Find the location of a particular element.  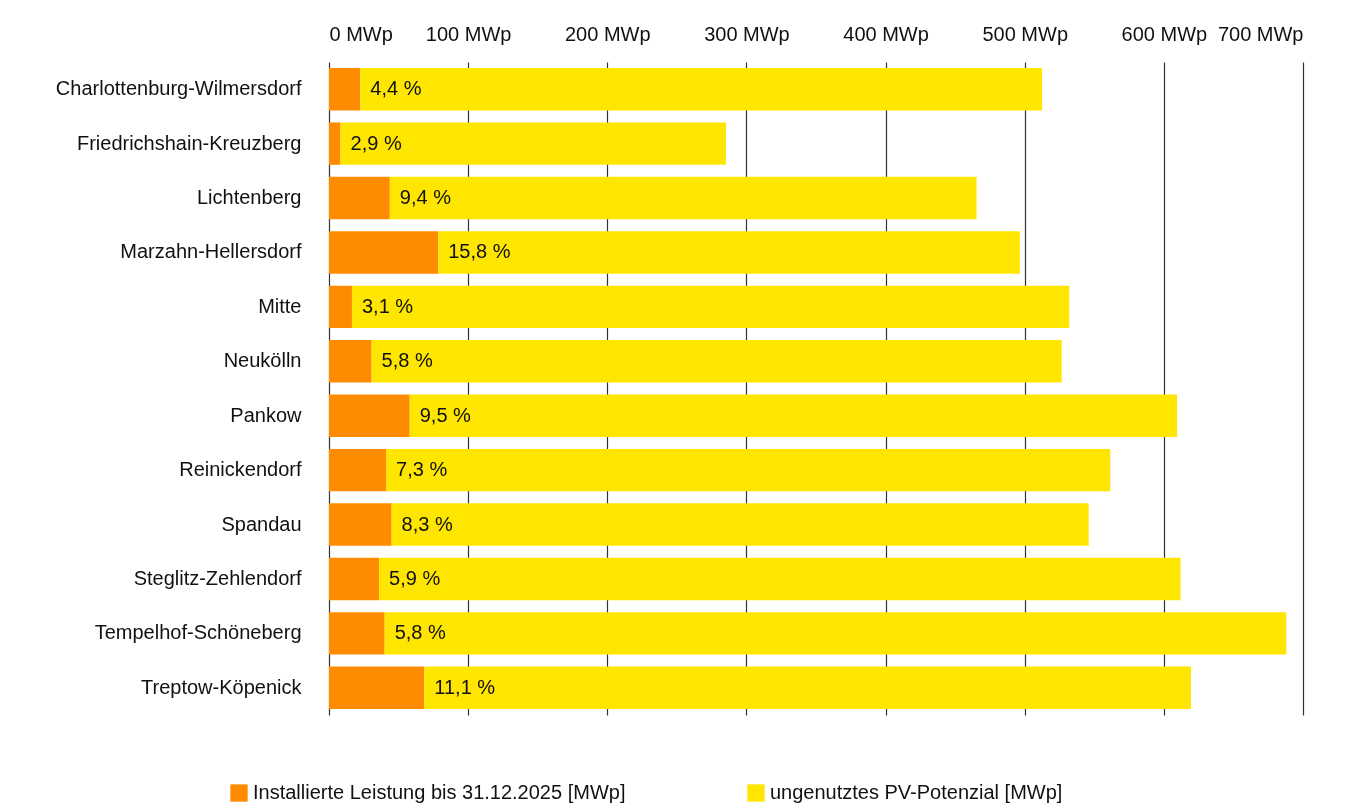

y-tick-label: Neukölln is located at coordinates (262, 360).